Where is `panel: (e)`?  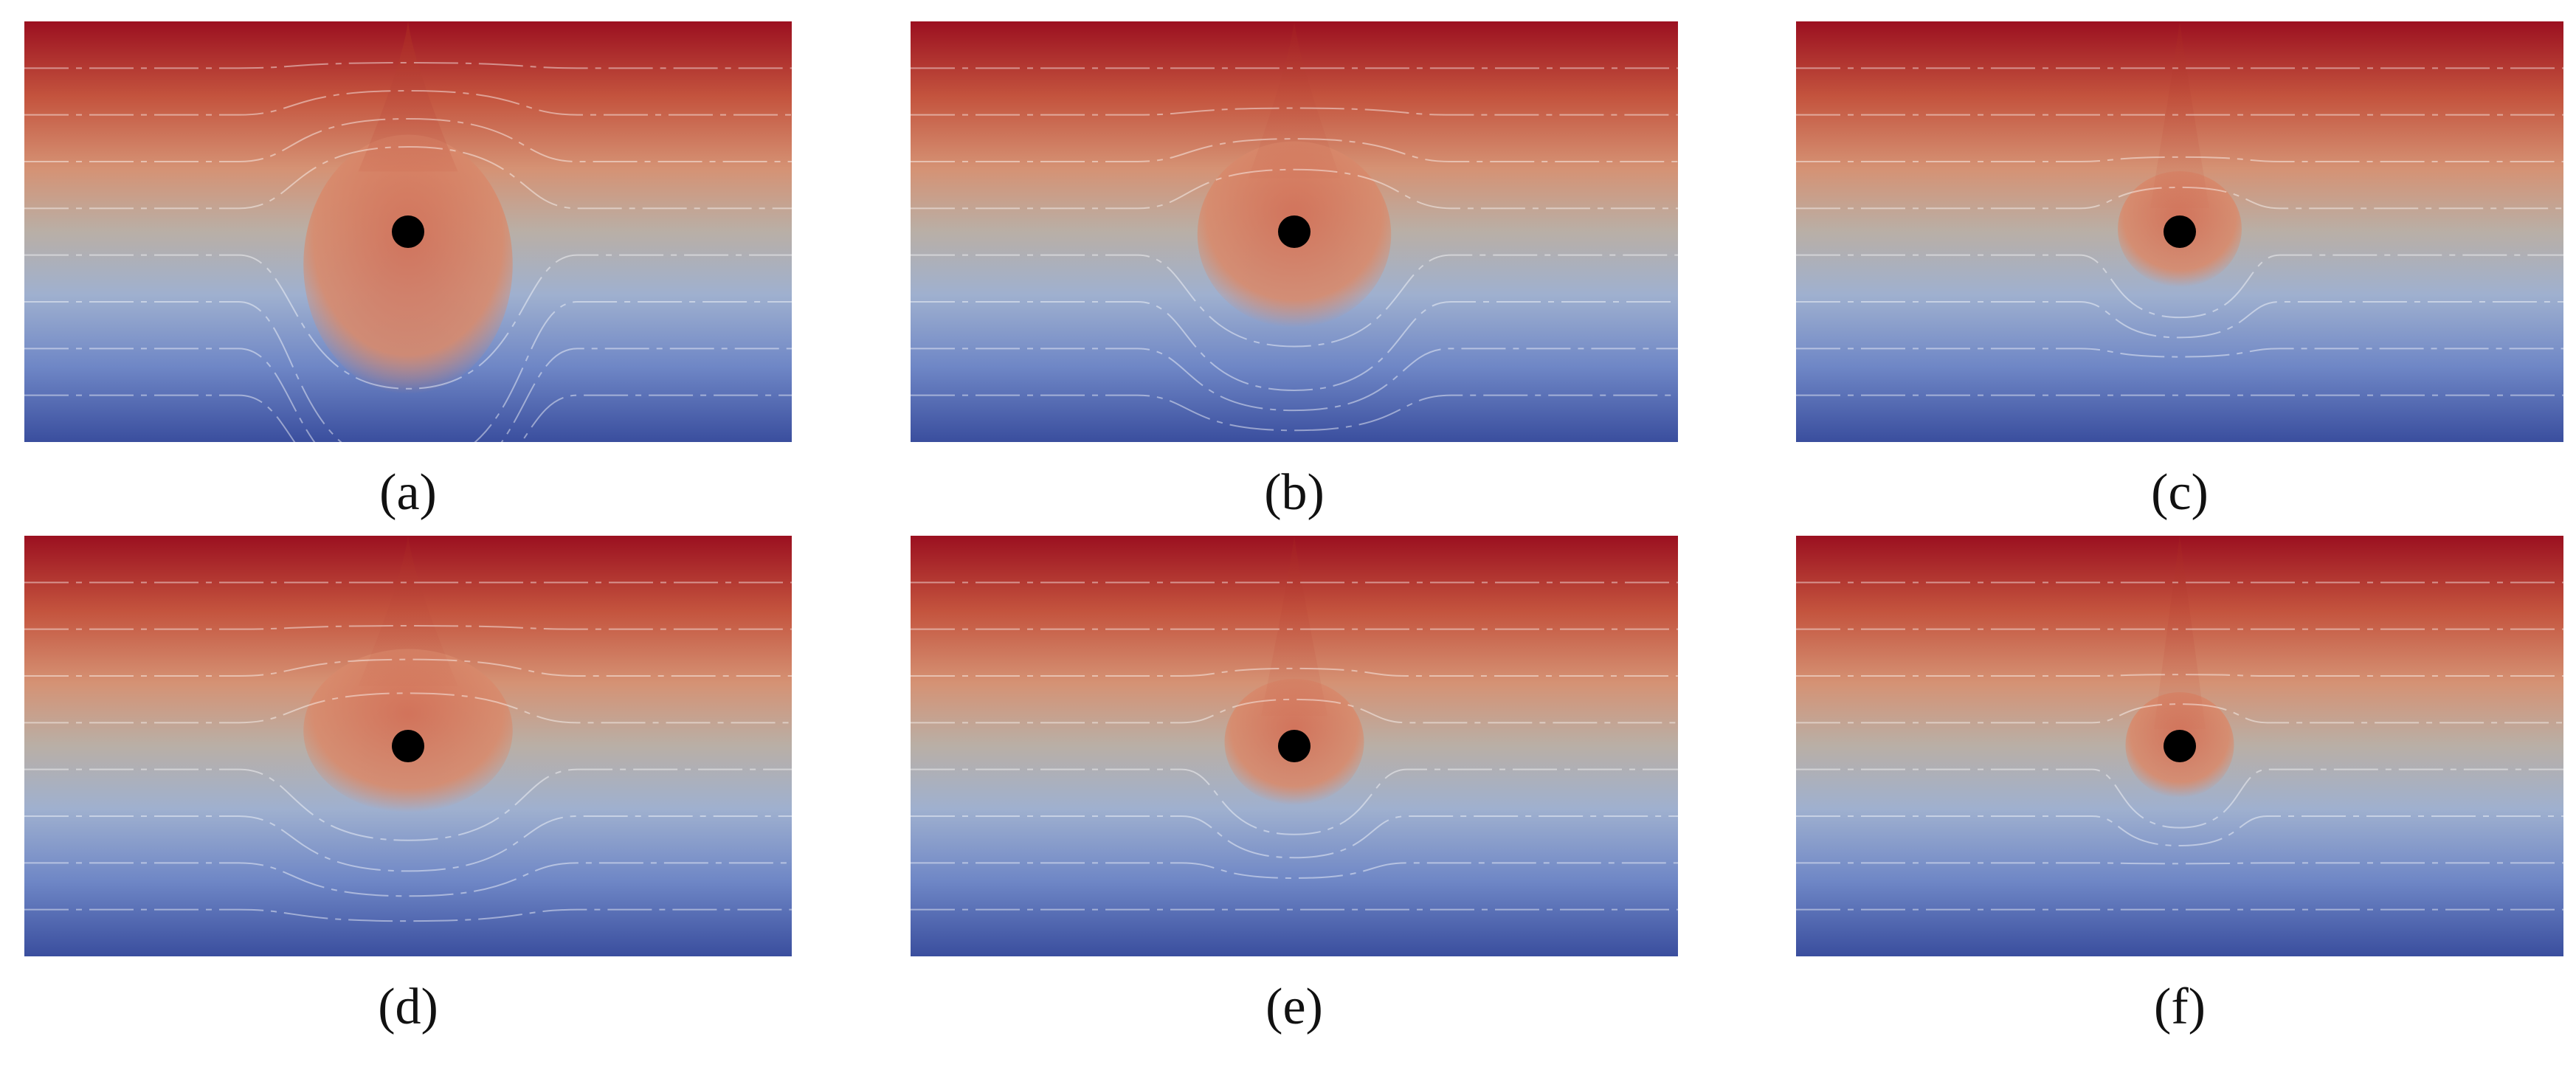 panel: (e) is located at coordinates (1294, 785).